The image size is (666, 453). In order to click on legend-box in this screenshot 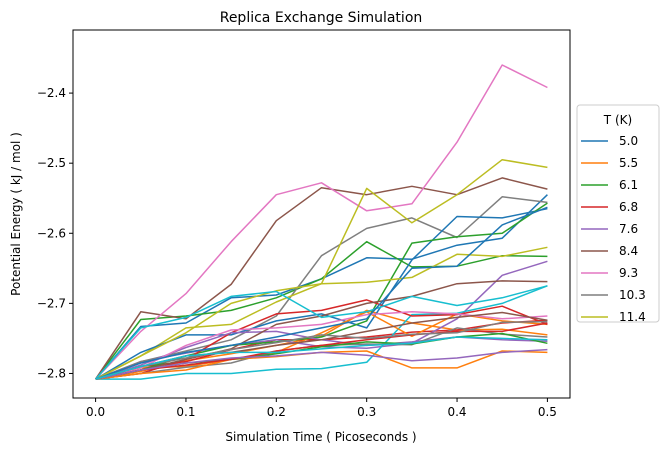, I will do `click(618, 213)`.